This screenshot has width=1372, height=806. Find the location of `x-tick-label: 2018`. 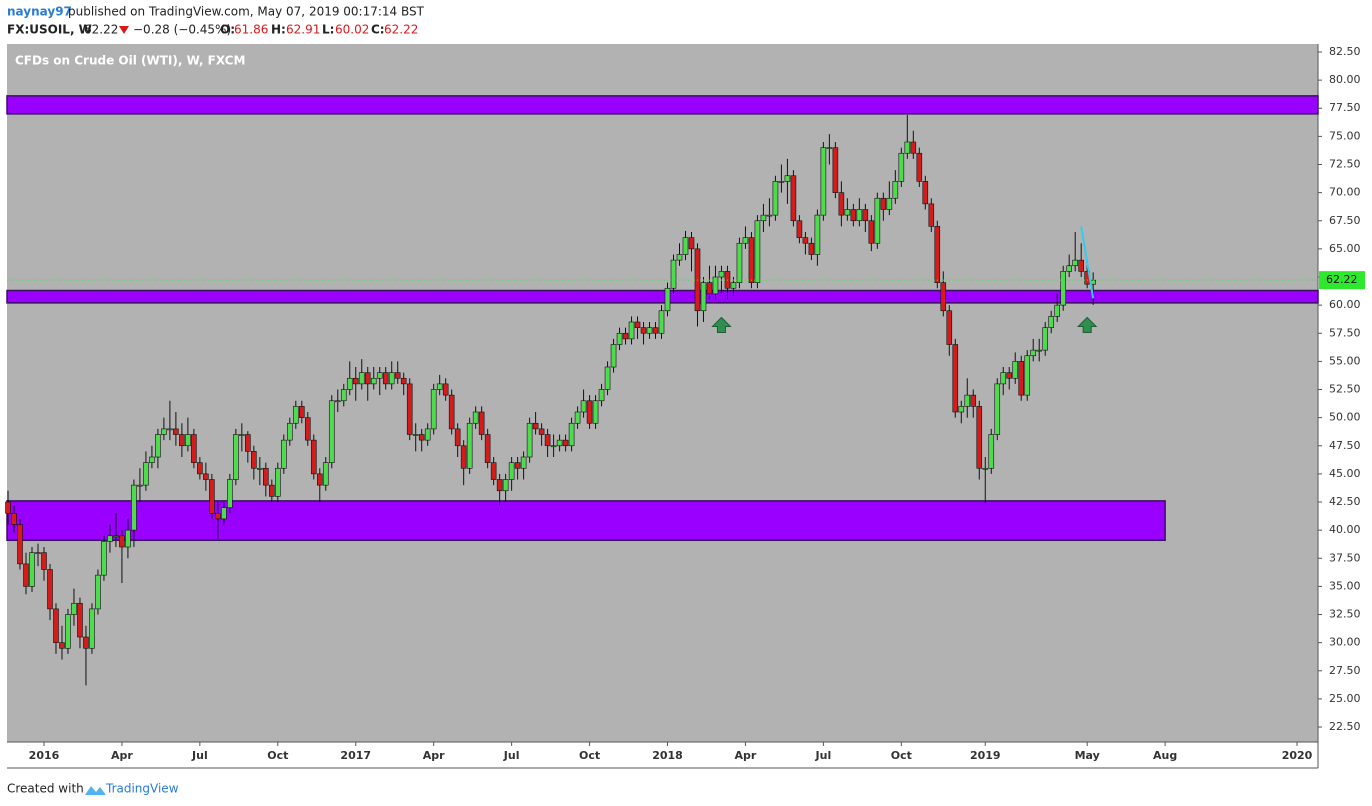

x-tick-label: 2018 is located at coordinates (667, 755).